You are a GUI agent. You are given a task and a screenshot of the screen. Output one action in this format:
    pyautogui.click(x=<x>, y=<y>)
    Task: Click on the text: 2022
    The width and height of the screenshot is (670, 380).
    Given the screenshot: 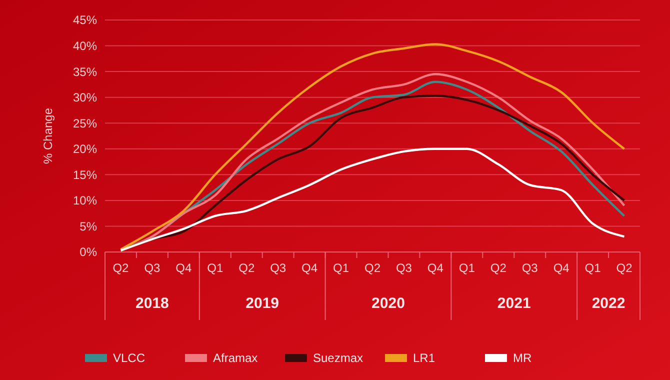 What is the action you would take?
    pyautogui.click(x=609, y=303)
    